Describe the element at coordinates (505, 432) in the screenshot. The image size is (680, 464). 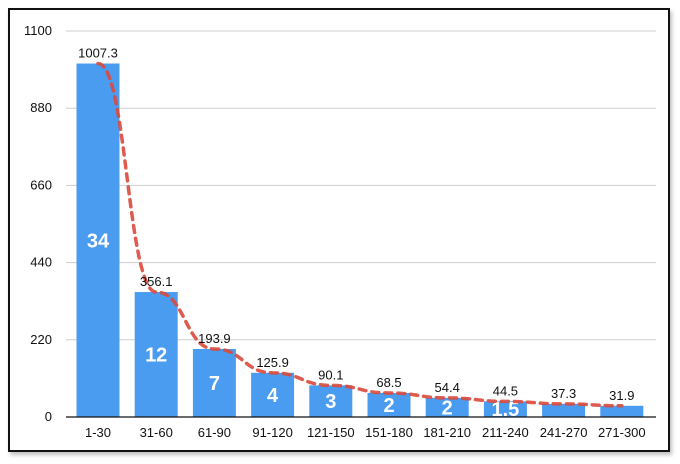
I see `x-tick-label: 211-240` at that location.